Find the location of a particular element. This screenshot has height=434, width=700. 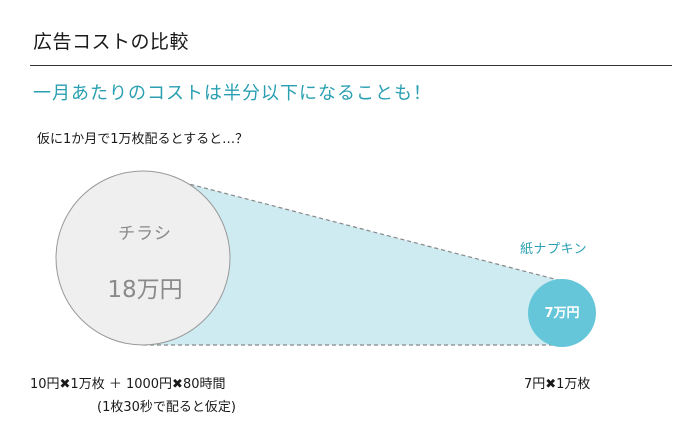

flyer-assumption-note: (1枚30秒で配ると仮定) is located at coordinates (166, 407).